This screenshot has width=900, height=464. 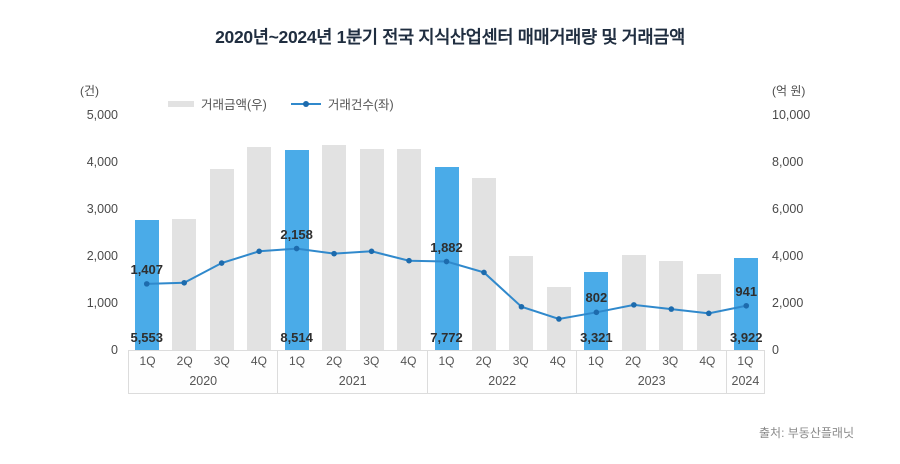 I want to click on count-line-chart, so click(x=446, y=283).